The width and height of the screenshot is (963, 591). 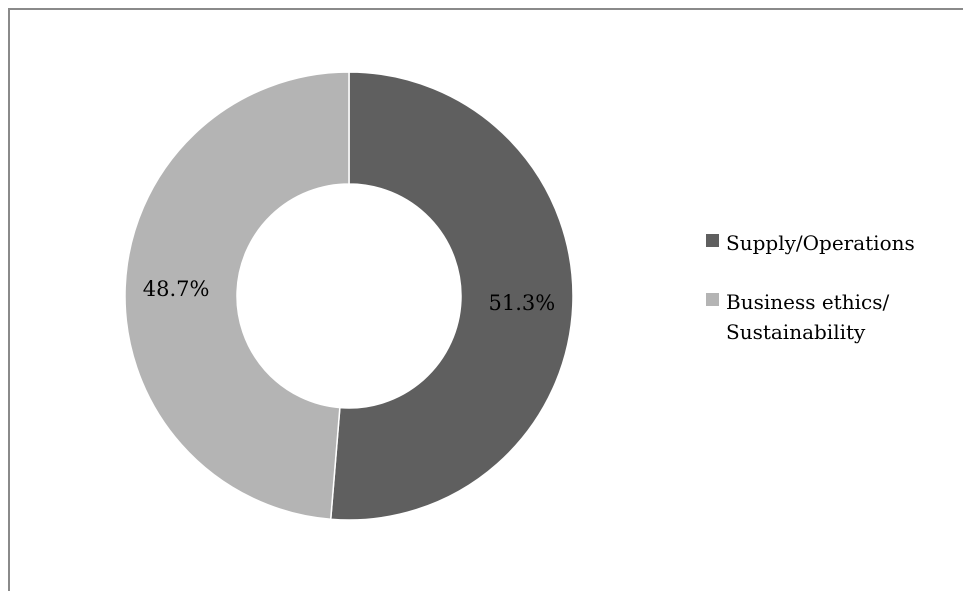 I want to click on legend-entry-business-ethics-sustainability: Business ethics/ Sustainability, so click(x=831, y=317).